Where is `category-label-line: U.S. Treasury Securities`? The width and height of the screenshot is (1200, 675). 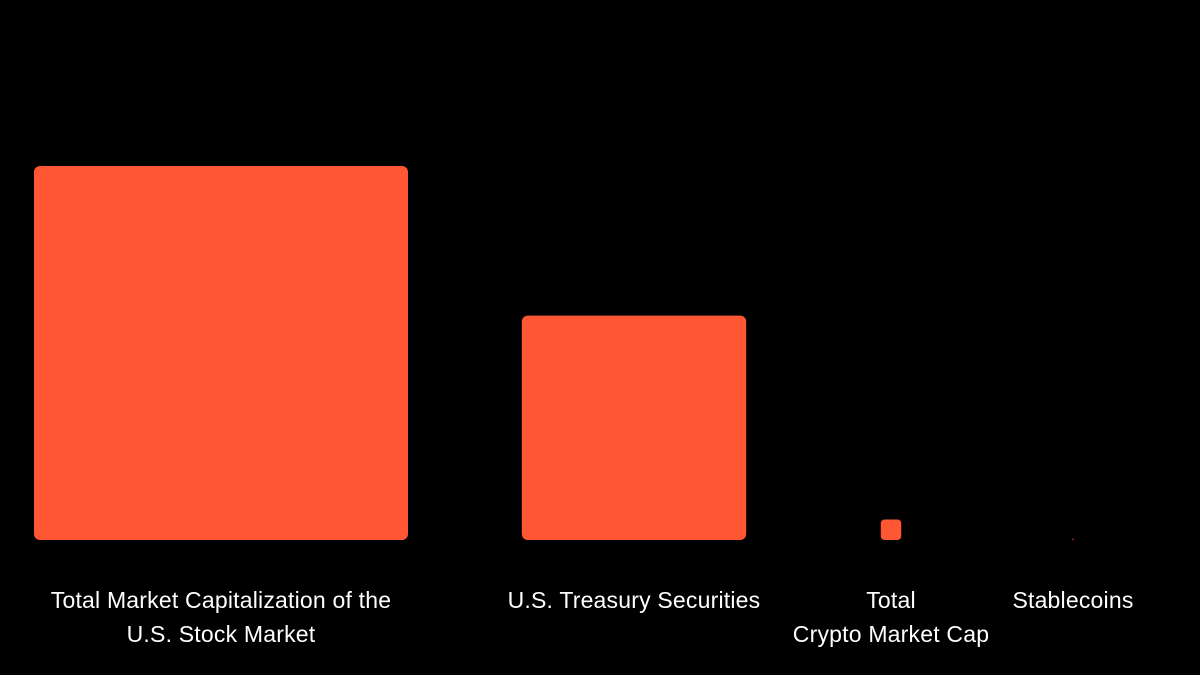 category-label-line: U.S. Treasury Securities is located at coordinates (634, 600).